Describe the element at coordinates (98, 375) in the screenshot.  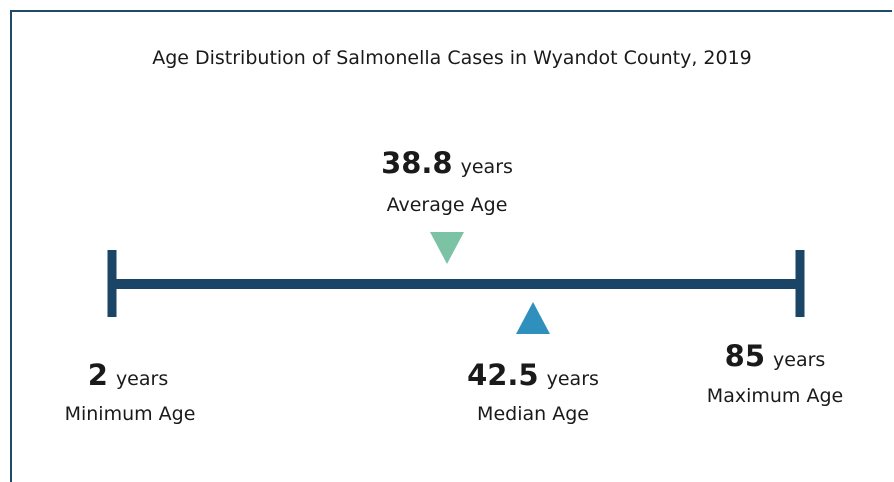
I see `minimum-number: 2` at that location.